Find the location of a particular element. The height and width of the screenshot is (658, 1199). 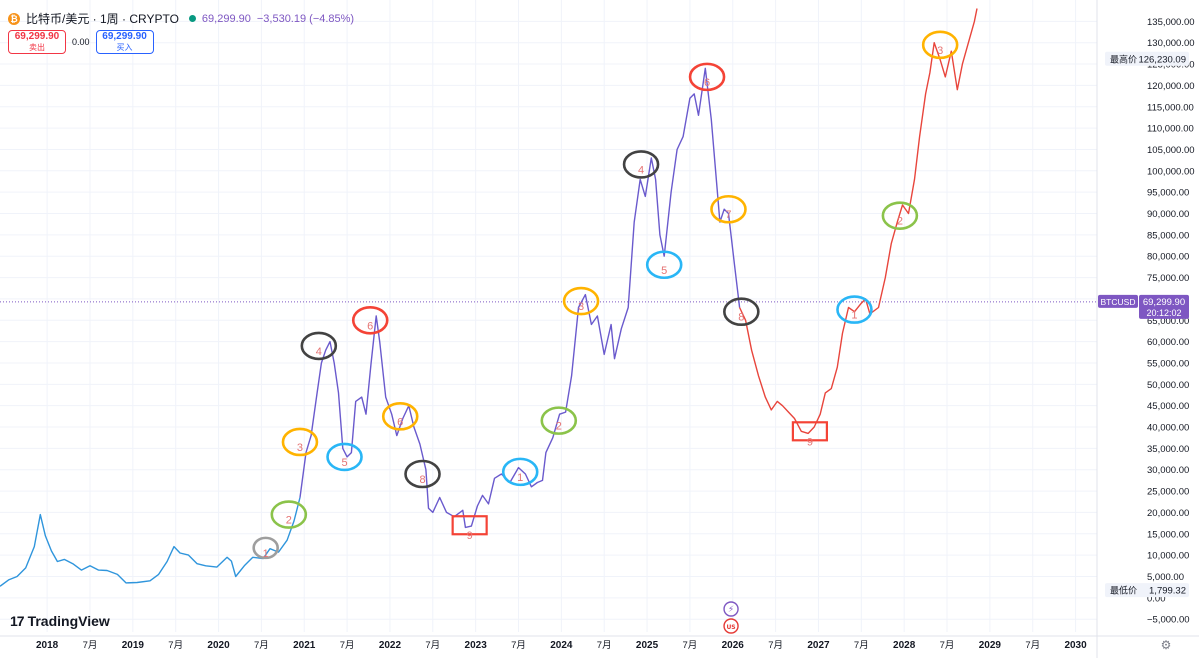

x-tick-label: 2022 is located at coordinates (390, 645).